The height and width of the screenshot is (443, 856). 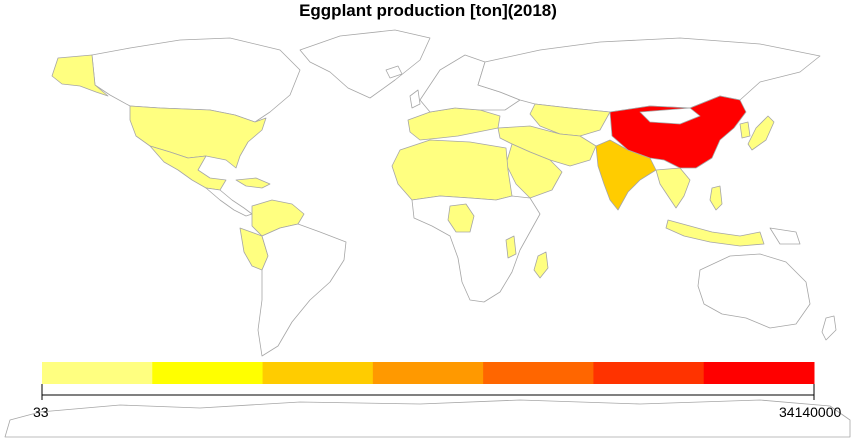 What do you see at coordinates (534, 171) in the screenshot?
I see `land-arabia` at bounding box center [534, 171].